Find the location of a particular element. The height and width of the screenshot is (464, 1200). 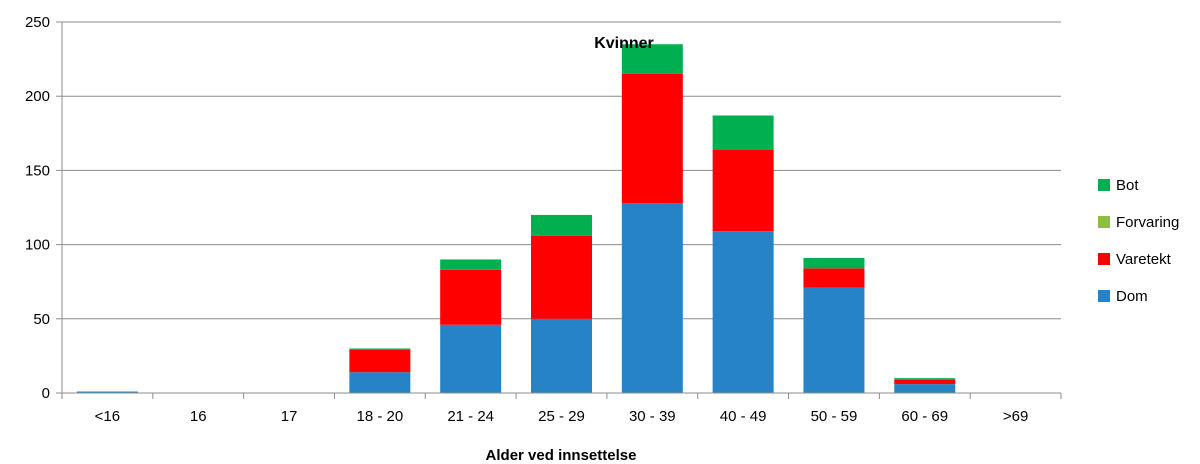

x-tick-label: <16 is located at coordinates (107, 416).